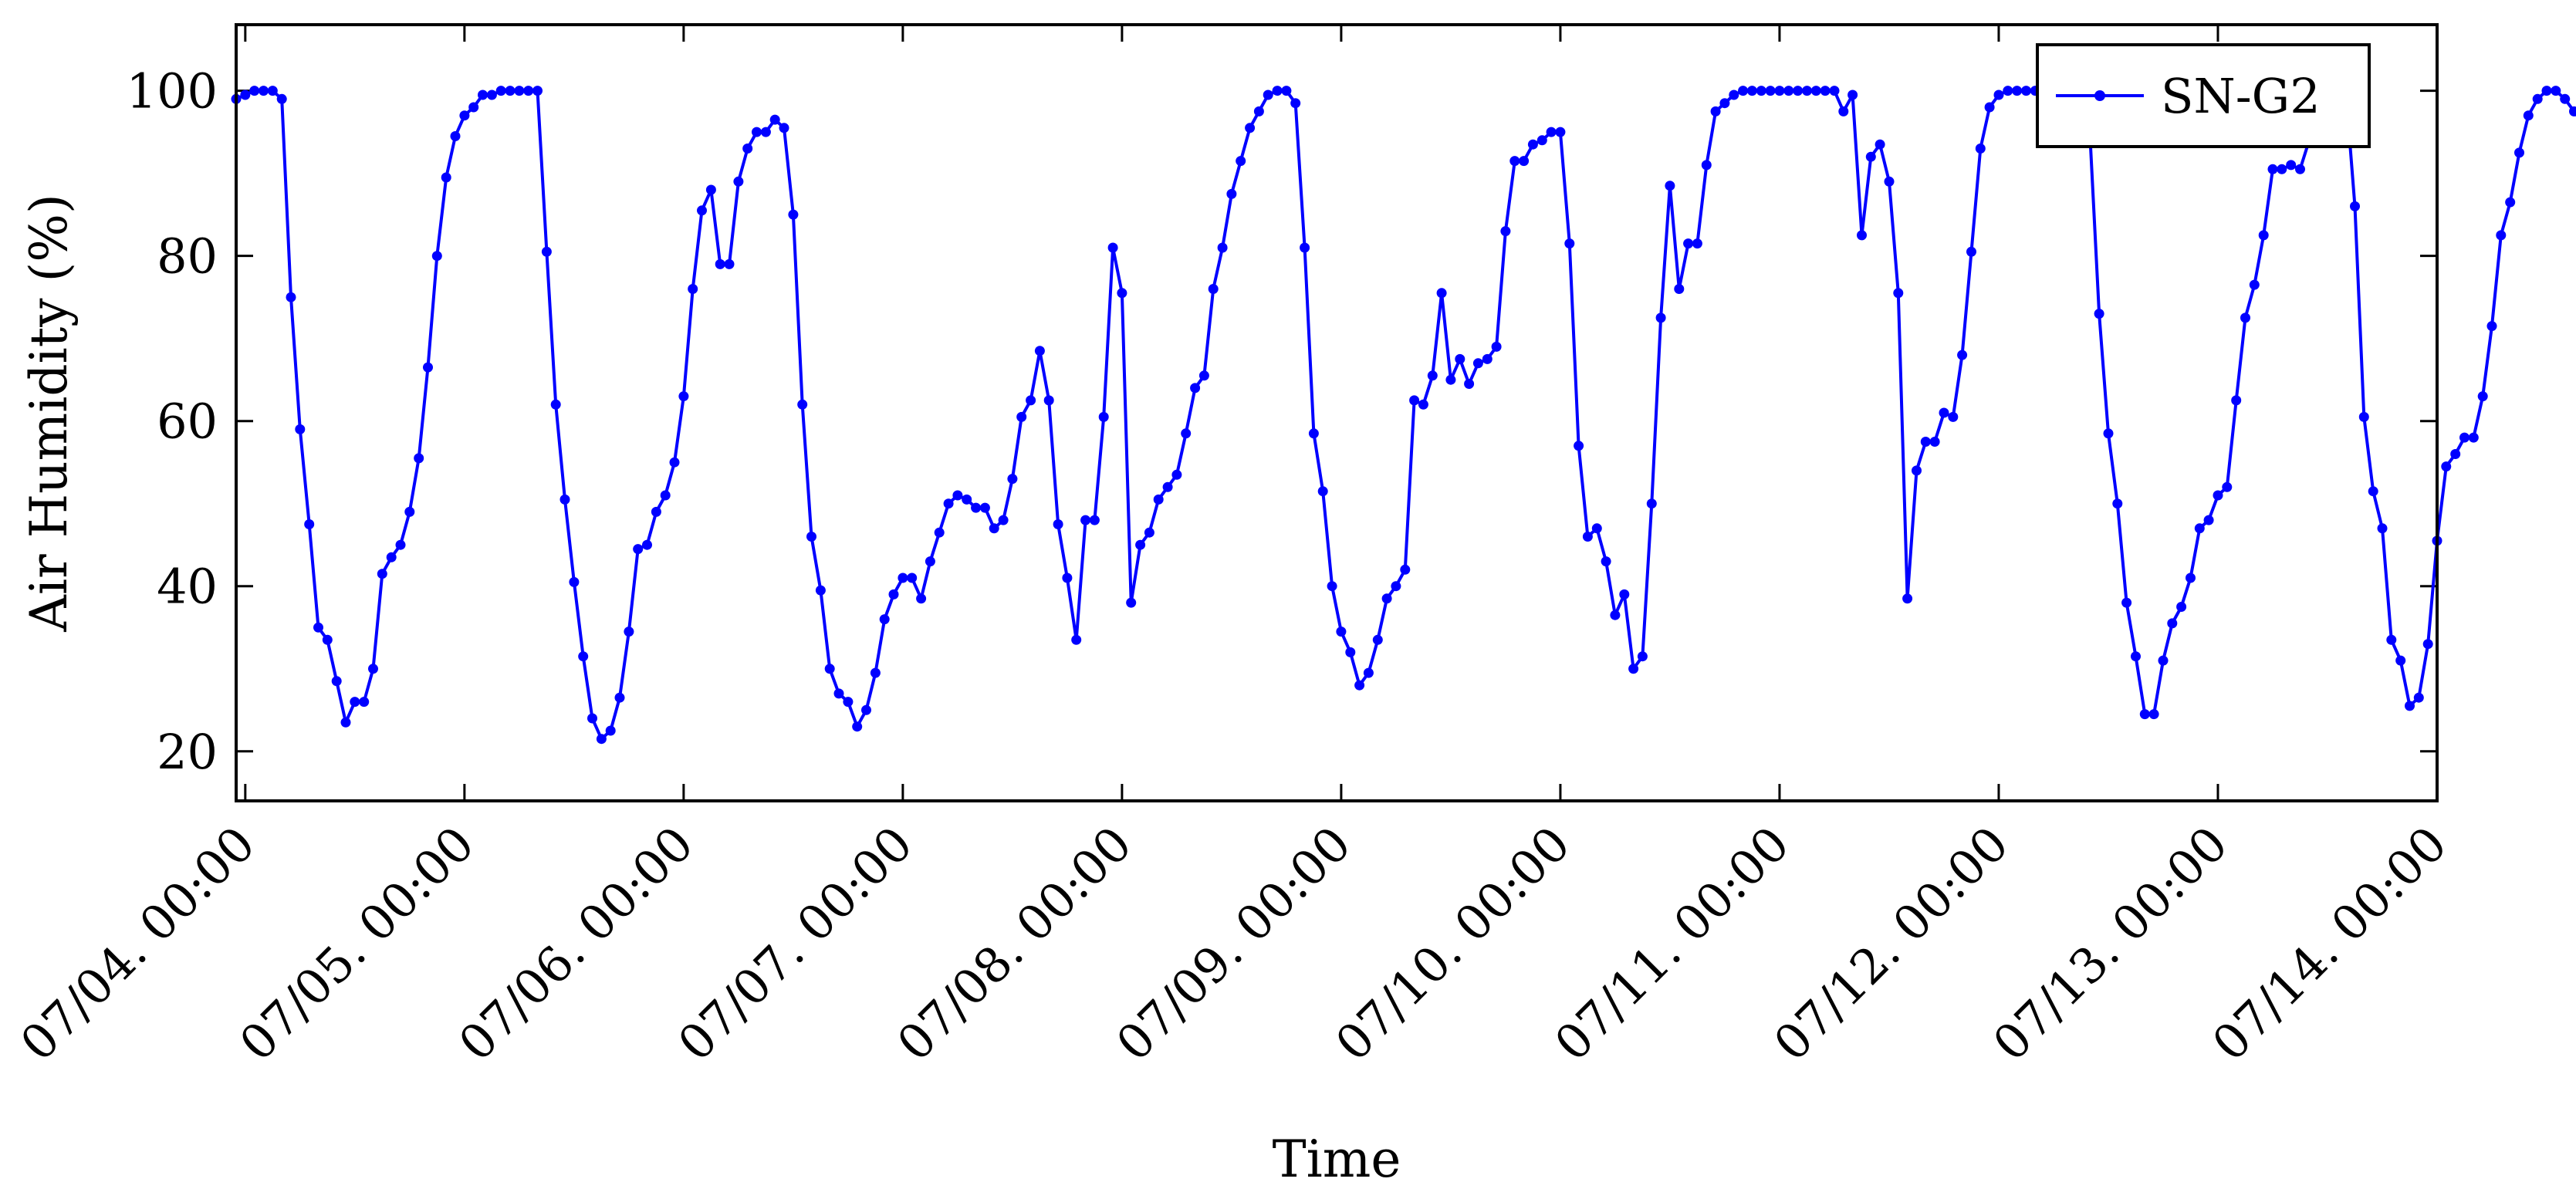  Describe the element at coordinates (172, 92) in the screenshot. I see `y-tick-label: 100` at that location.